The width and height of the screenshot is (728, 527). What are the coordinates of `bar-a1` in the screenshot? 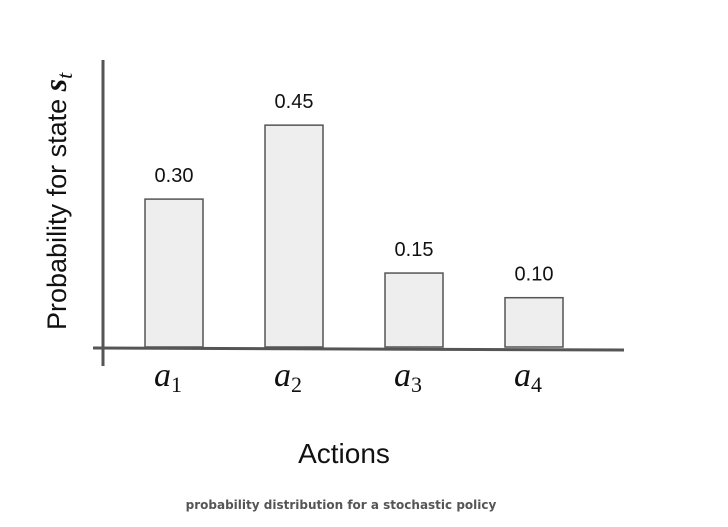 It's located at (174, 273).